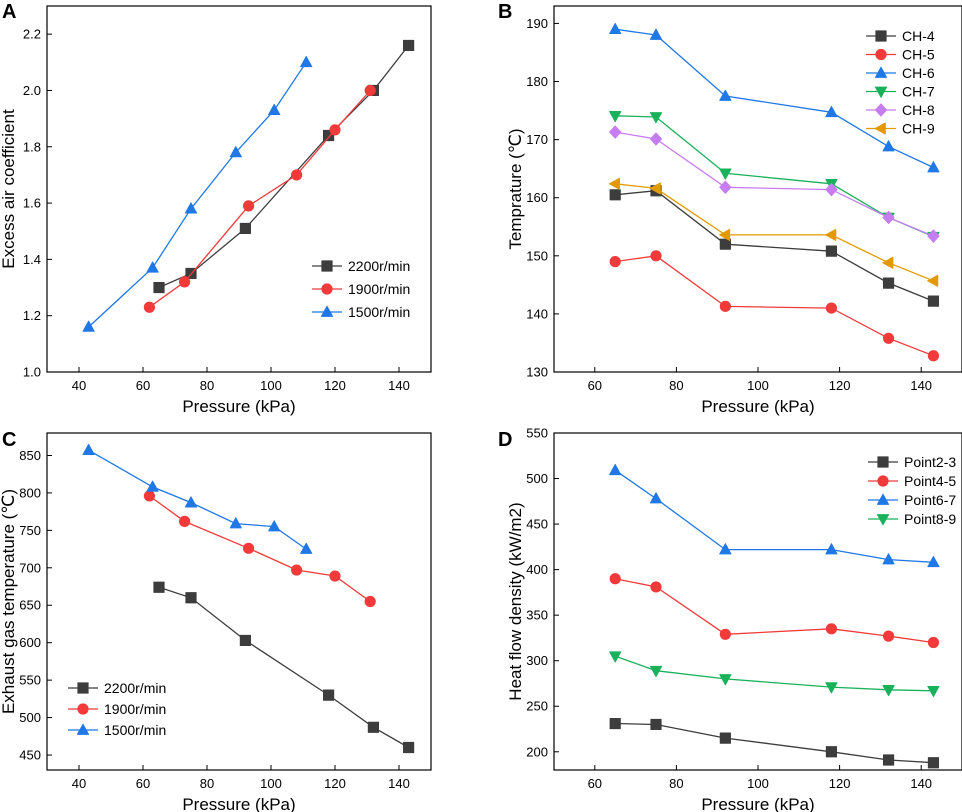 The image size is (962, 812). I want to click on y-tick-label: 800, so click(30, 492).